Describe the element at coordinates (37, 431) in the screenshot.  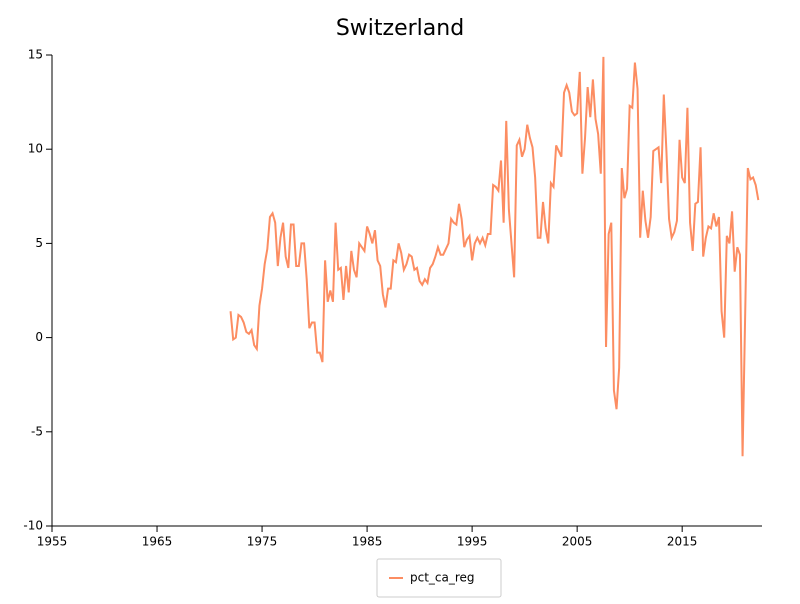
I see `y-tick-label: -5` at that location.